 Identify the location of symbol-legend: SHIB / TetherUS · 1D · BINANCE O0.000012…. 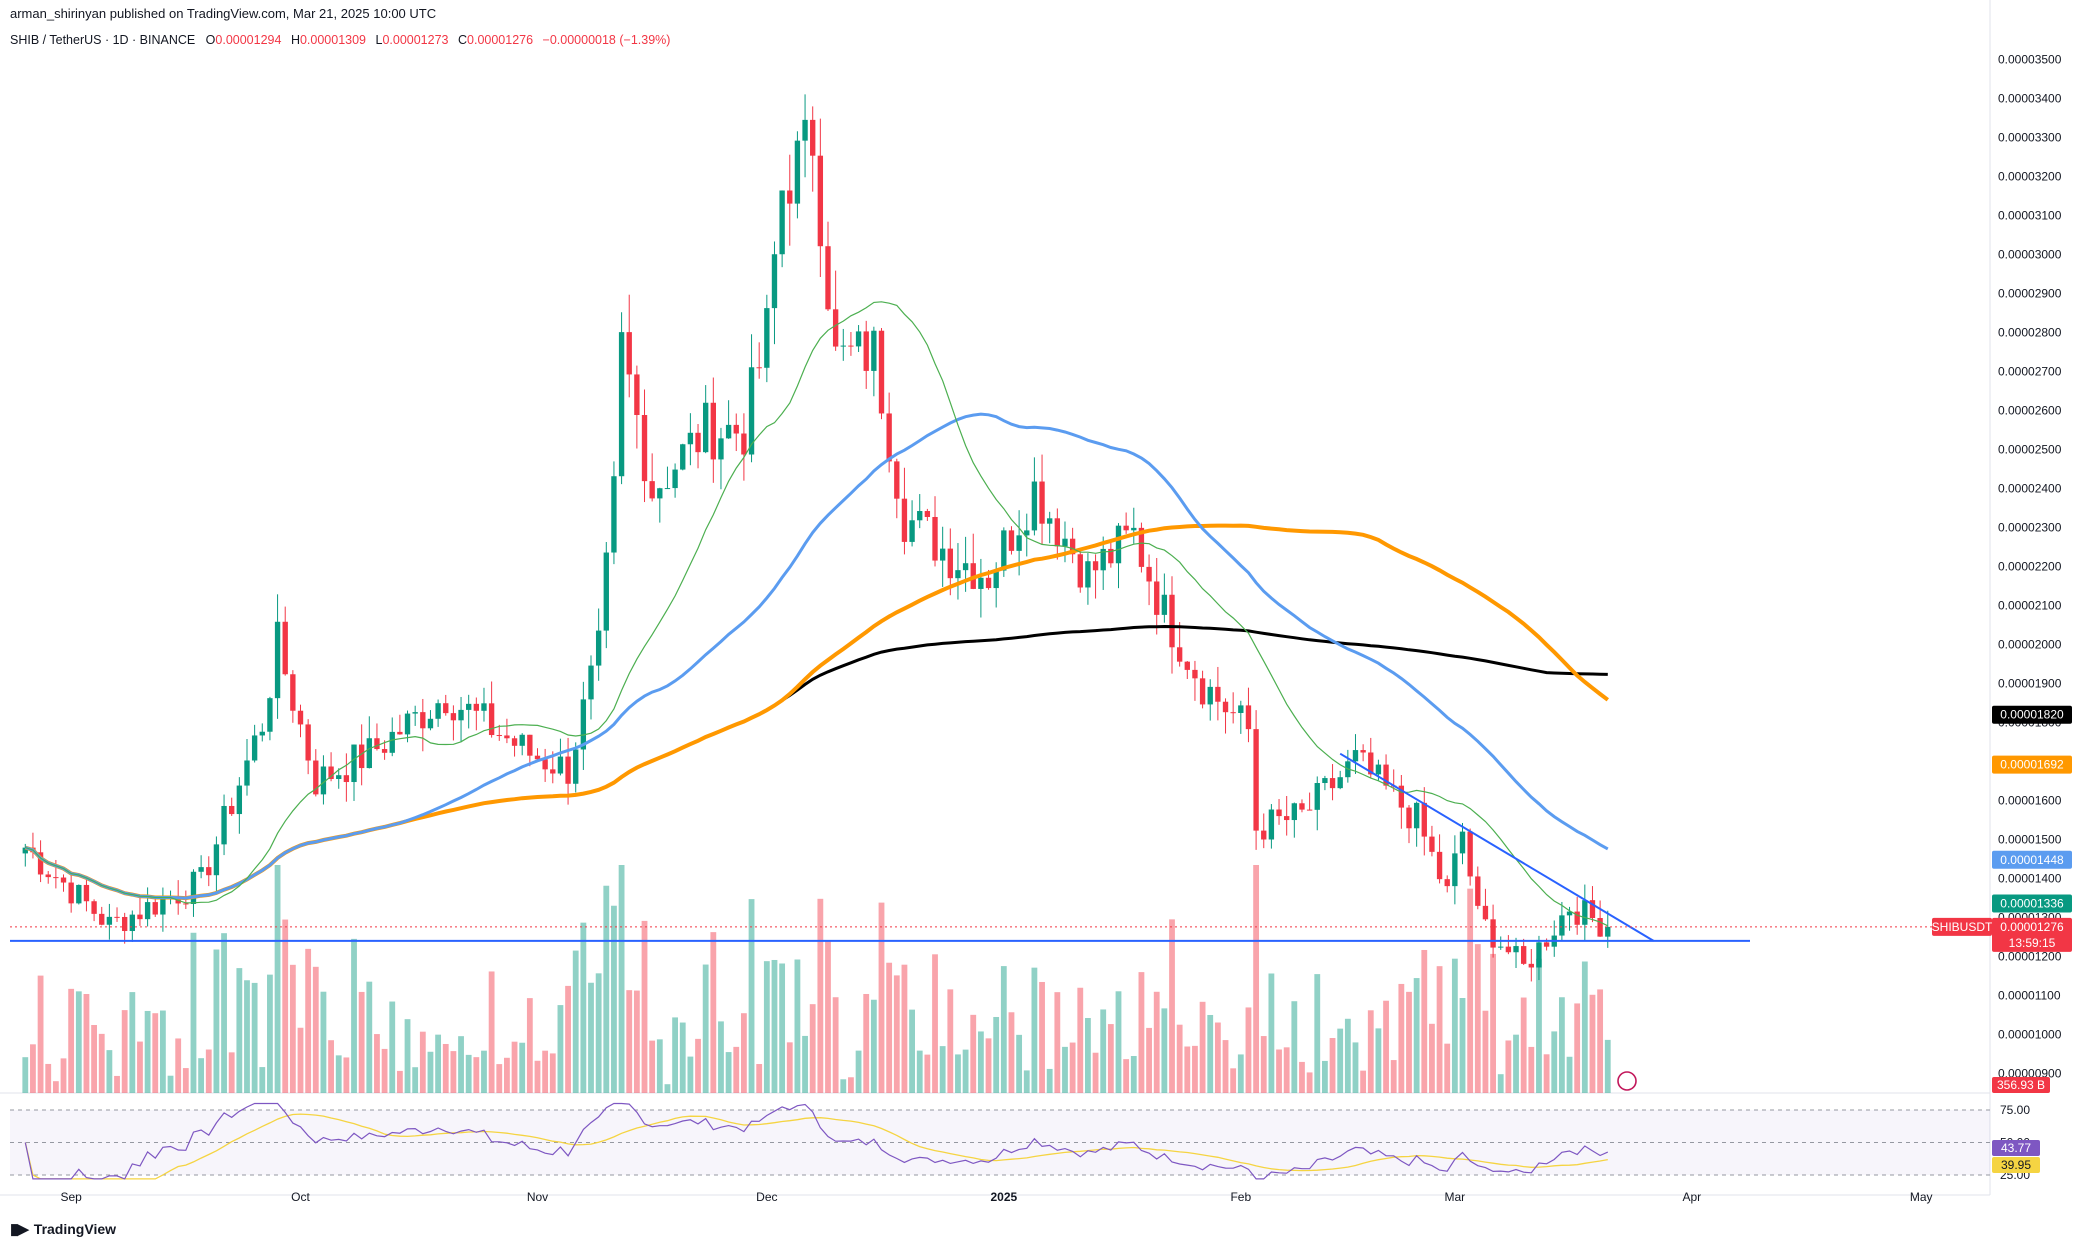
(343, 40).